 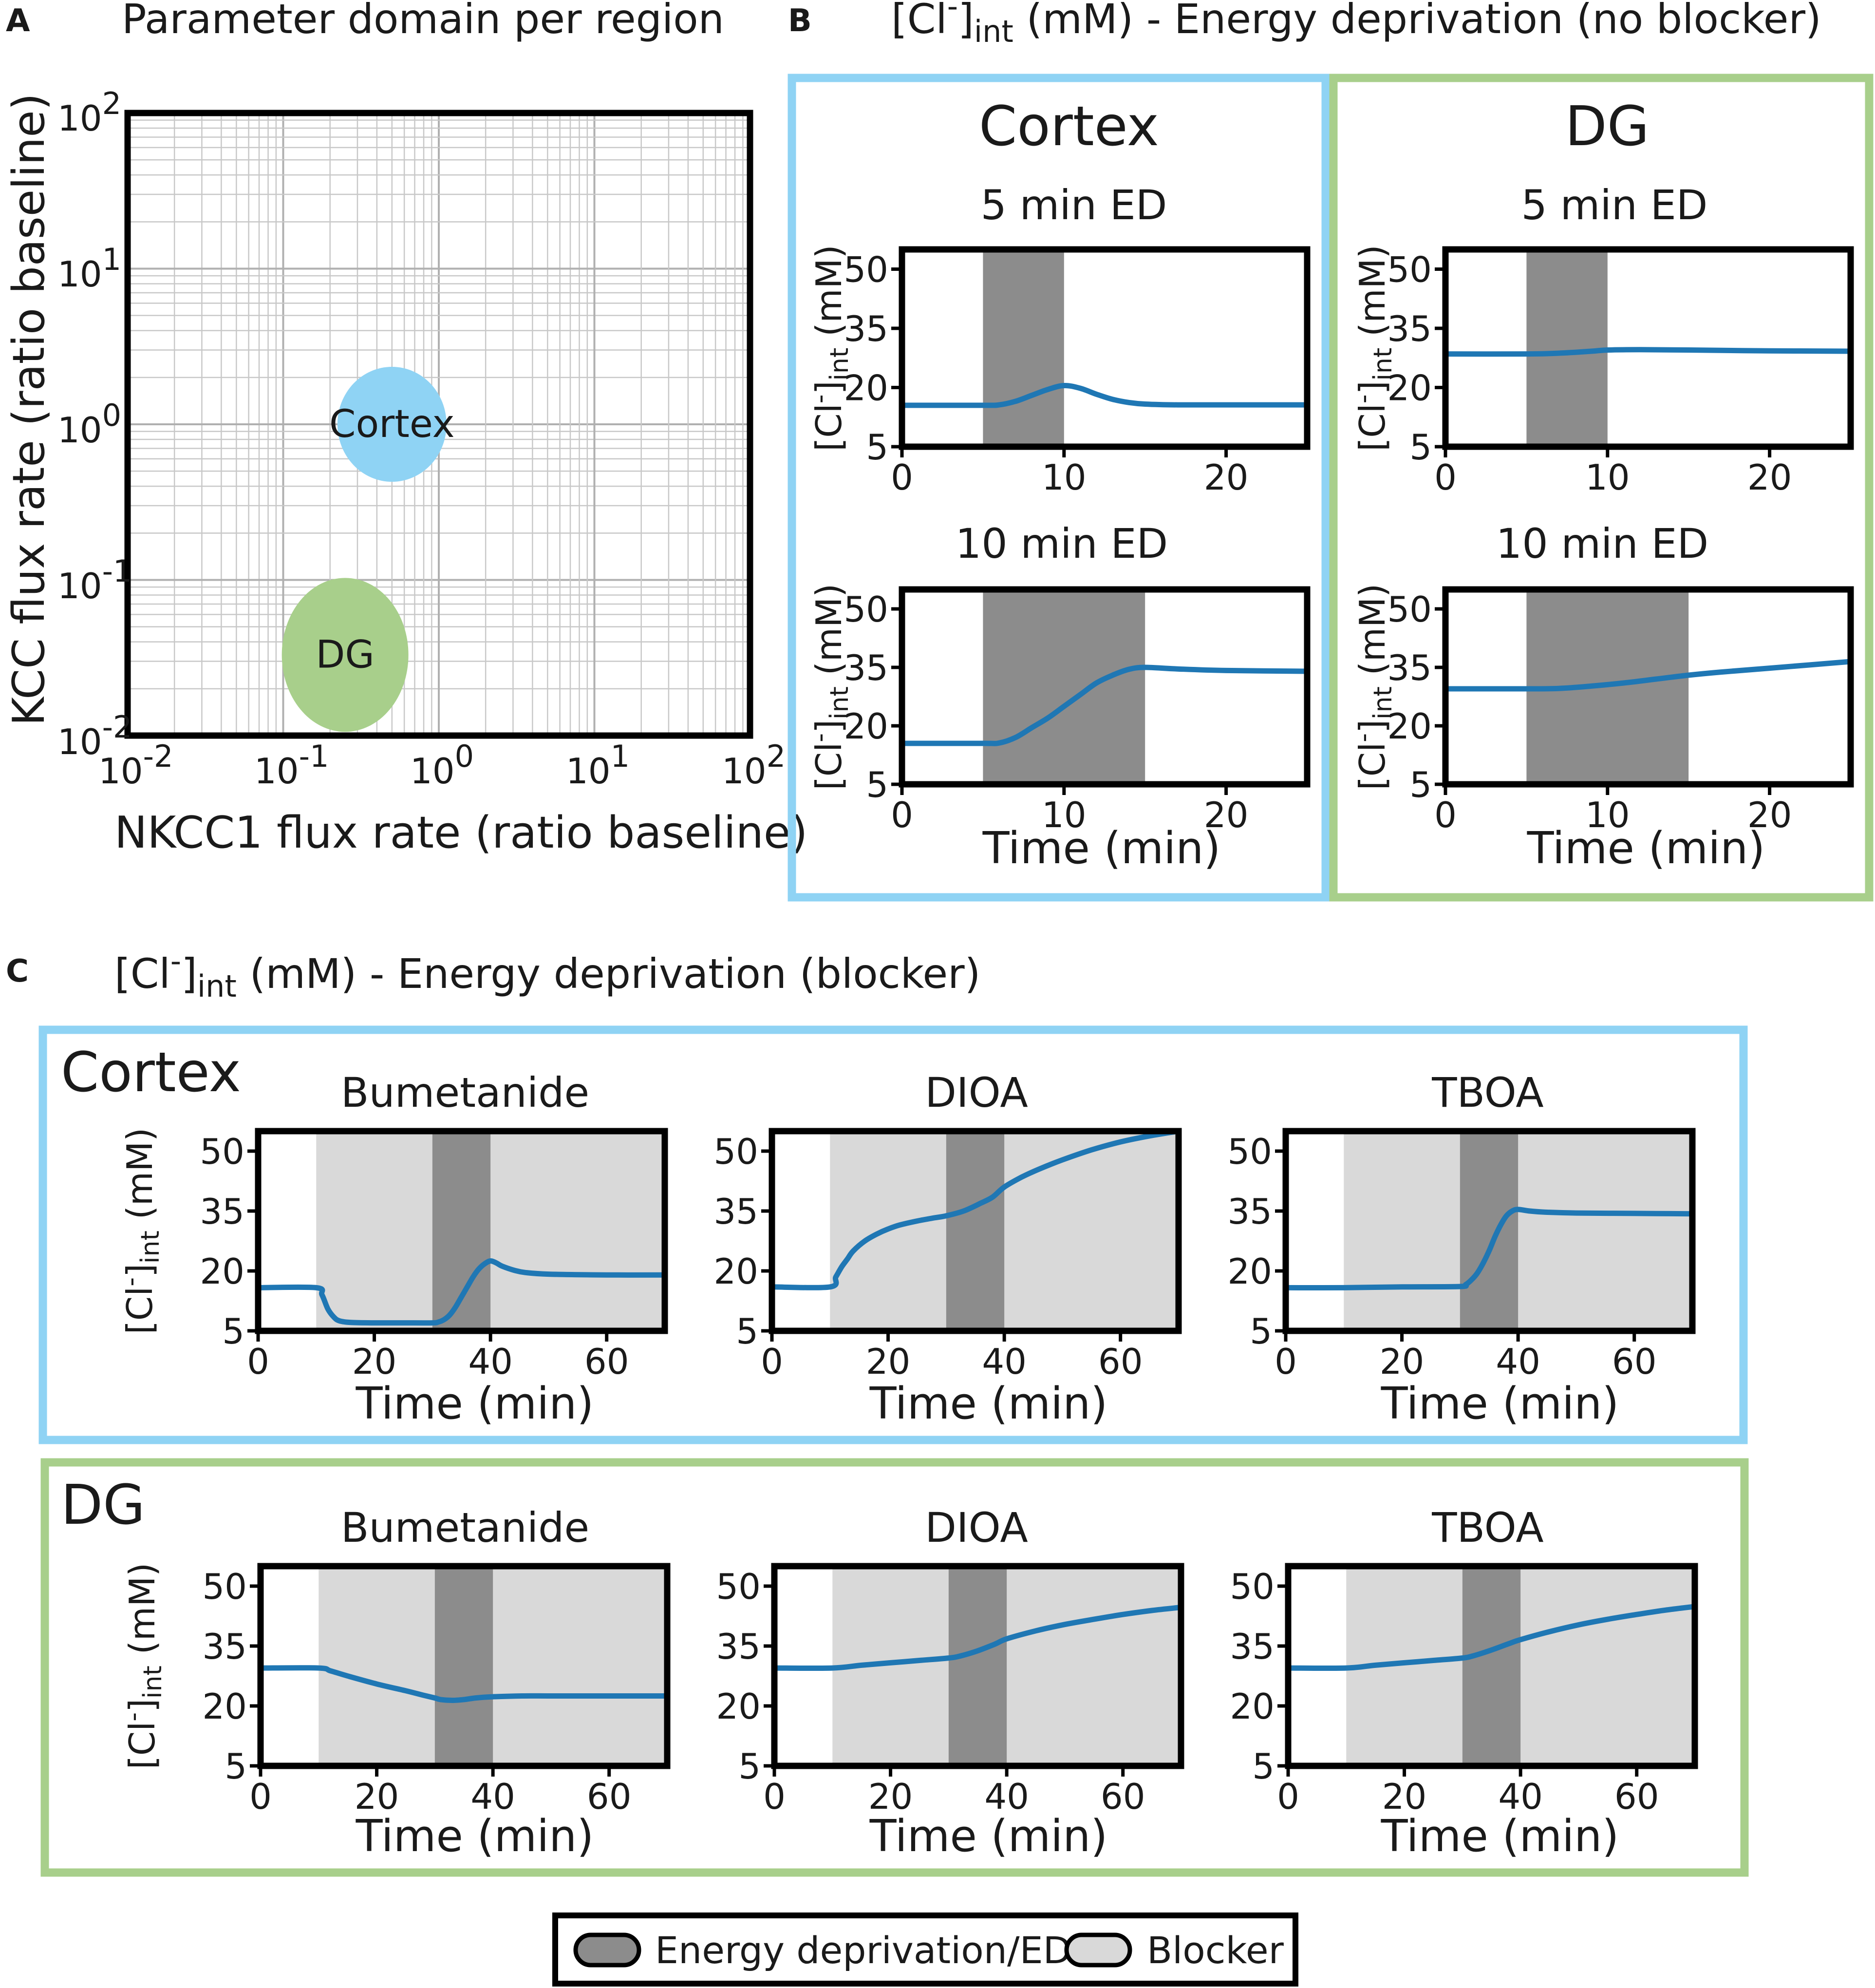 I want to click on pa-ytick-m1: 10⁻¹, so click(x=94, y=579).